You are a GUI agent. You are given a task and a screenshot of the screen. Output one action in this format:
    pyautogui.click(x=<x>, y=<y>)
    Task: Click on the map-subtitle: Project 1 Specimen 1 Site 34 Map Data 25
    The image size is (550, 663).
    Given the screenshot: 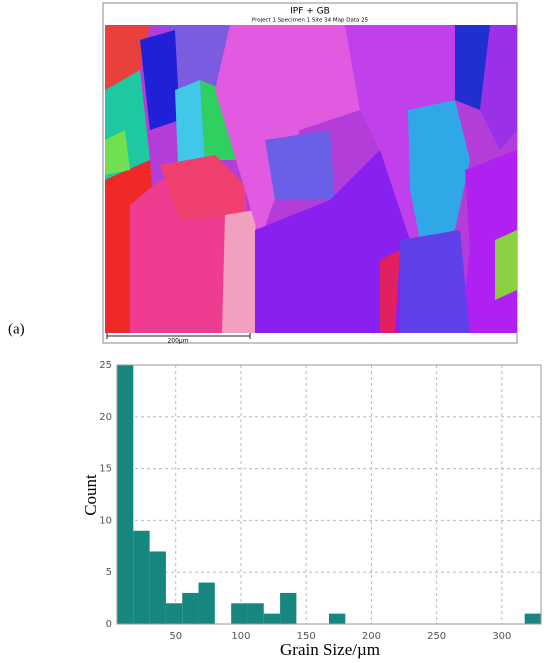 What is the action you would take?
    pyautogui.click(x=310, y=21)
    